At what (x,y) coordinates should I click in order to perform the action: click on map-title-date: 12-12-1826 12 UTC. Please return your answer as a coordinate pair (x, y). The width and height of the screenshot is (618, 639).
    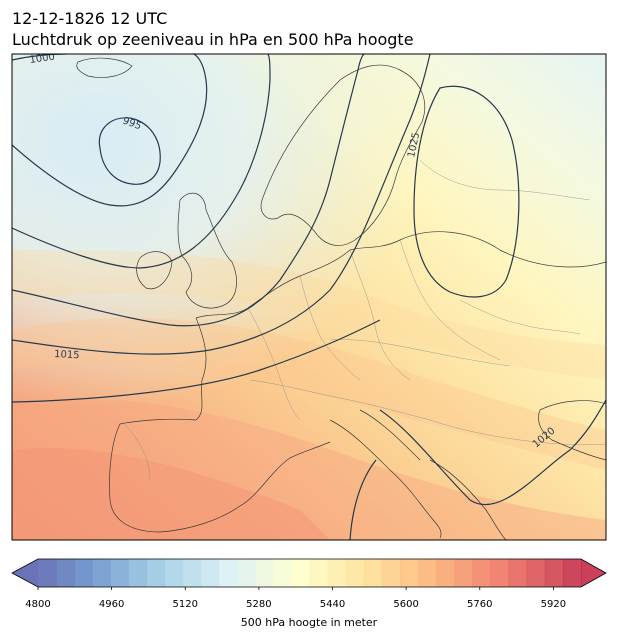
    Looking at the image, I should click on (90, 18).